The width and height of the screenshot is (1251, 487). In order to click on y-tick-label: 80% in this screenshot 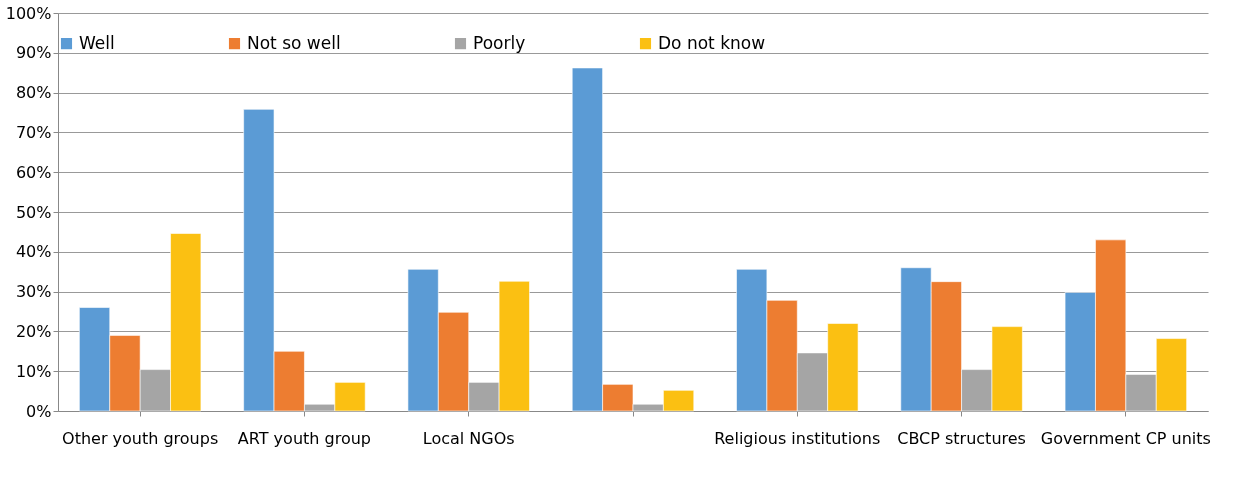, I will do `click(33, 93)`.